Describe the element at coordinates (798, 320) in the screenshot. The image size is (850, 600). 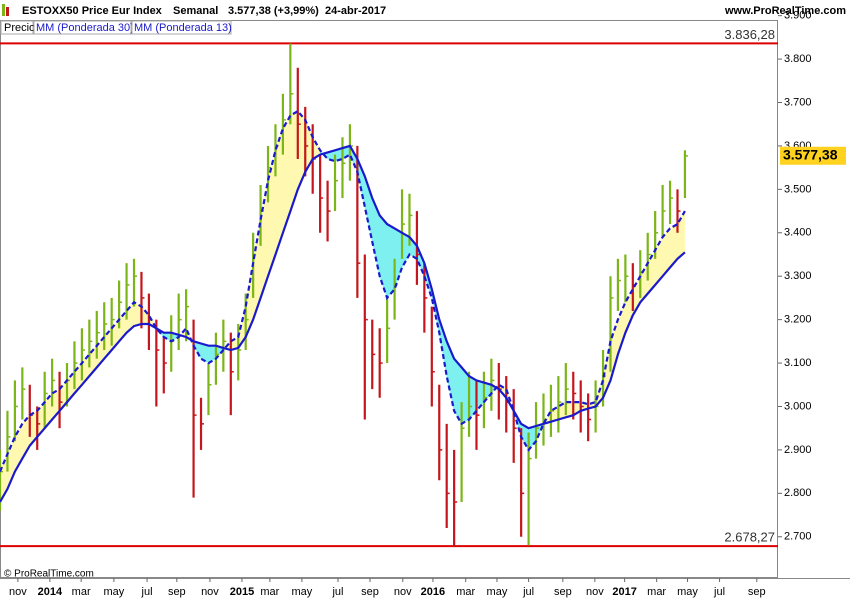
I see `y-tick-label: 3.200` at that location.